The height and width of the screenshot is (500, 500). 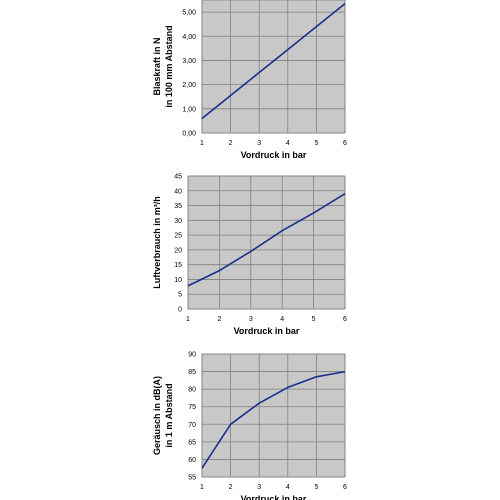 What do you see at coordinates (157, 66) in the screenshot?
I see `y-axis-title: Blaskraft in N` at bounding box center [157, 66].